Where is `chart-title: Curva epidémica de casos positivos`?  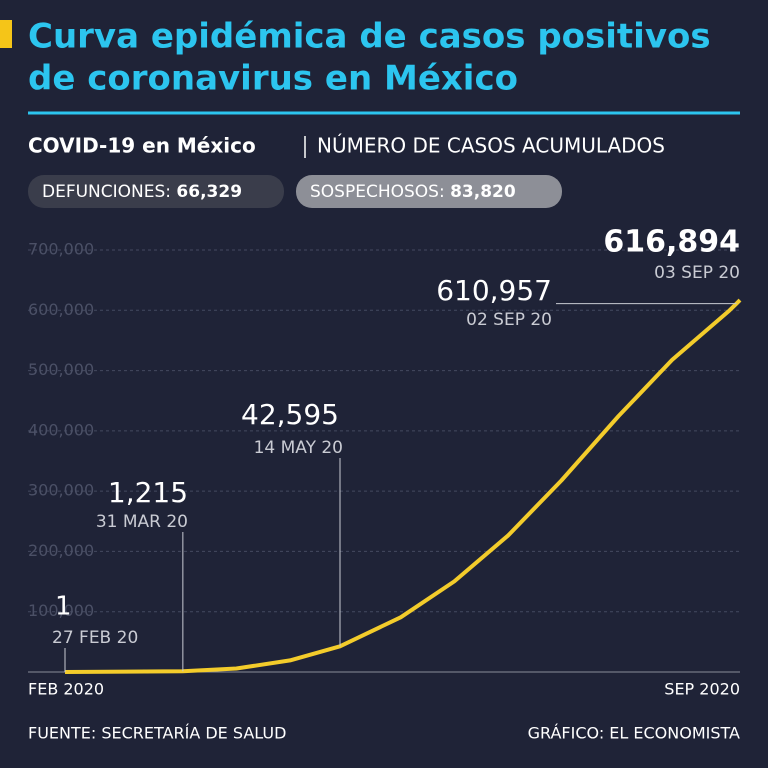 chart-title: Curva epidémica de casos positivos is located at coordinates (369, 37).